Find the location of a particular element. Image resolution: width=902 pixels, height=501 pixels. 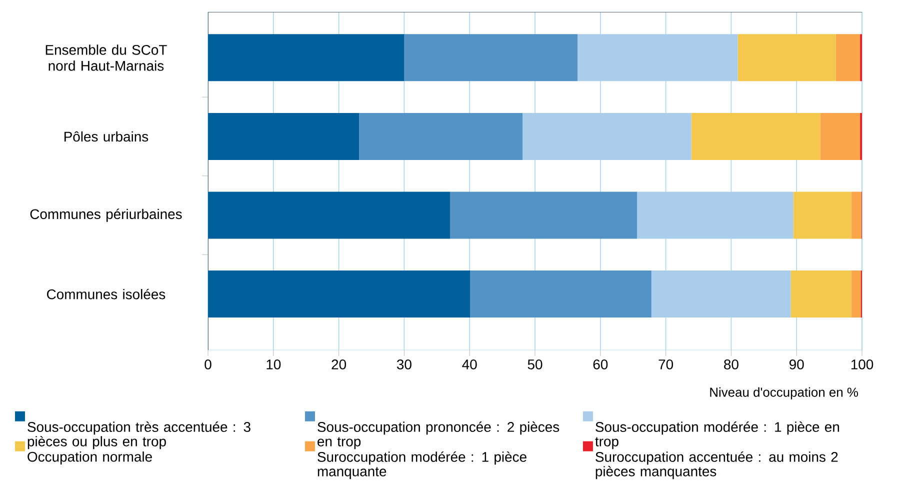

y-tick-label: Communes périurbaines is located at coordinates (106, 215).